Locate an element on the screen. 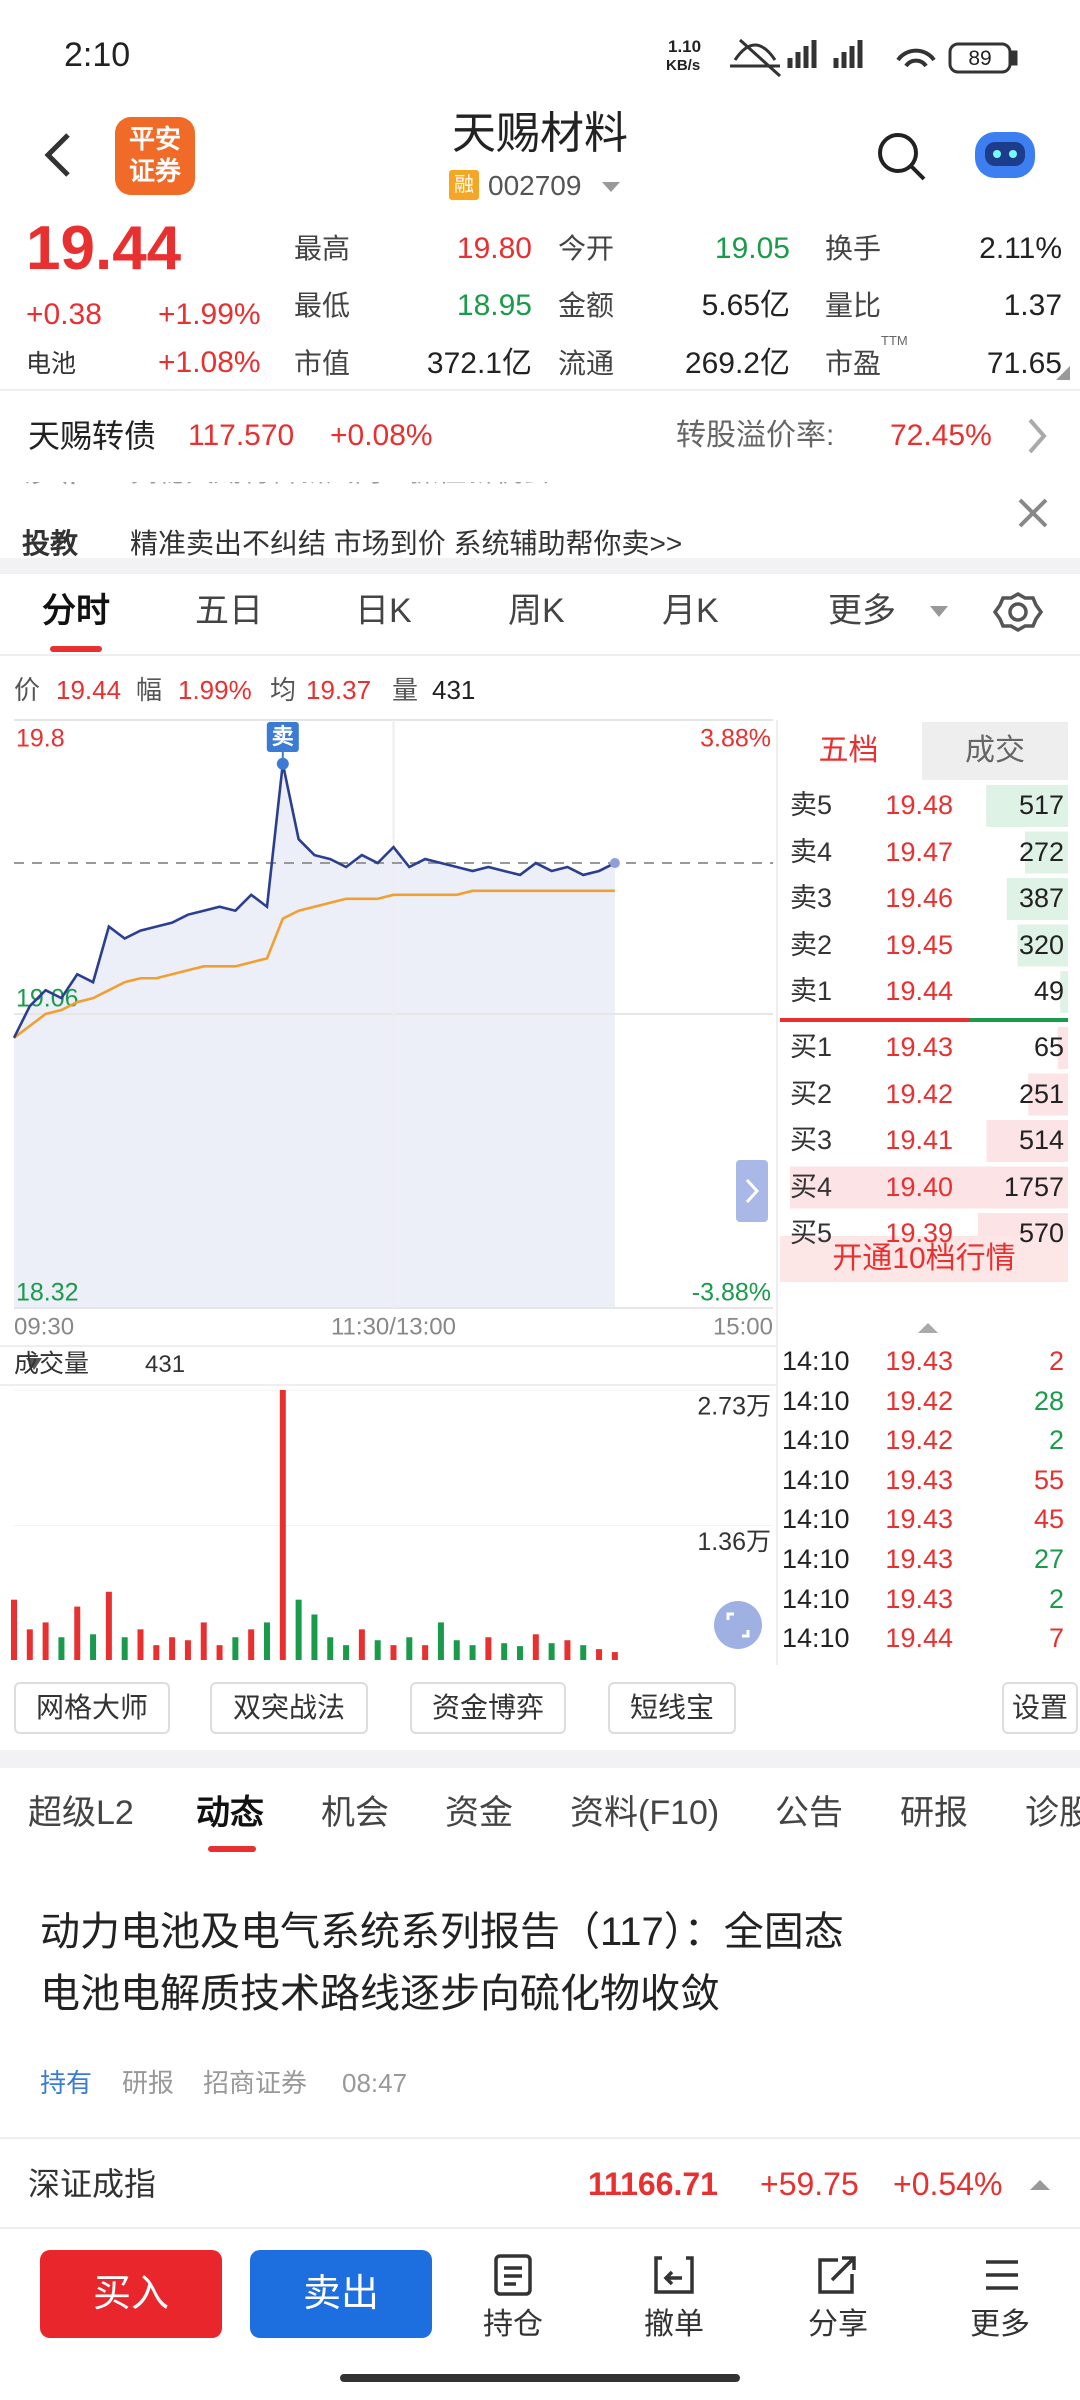  order-price: 19.39 is located at coordinates (919, 1233).